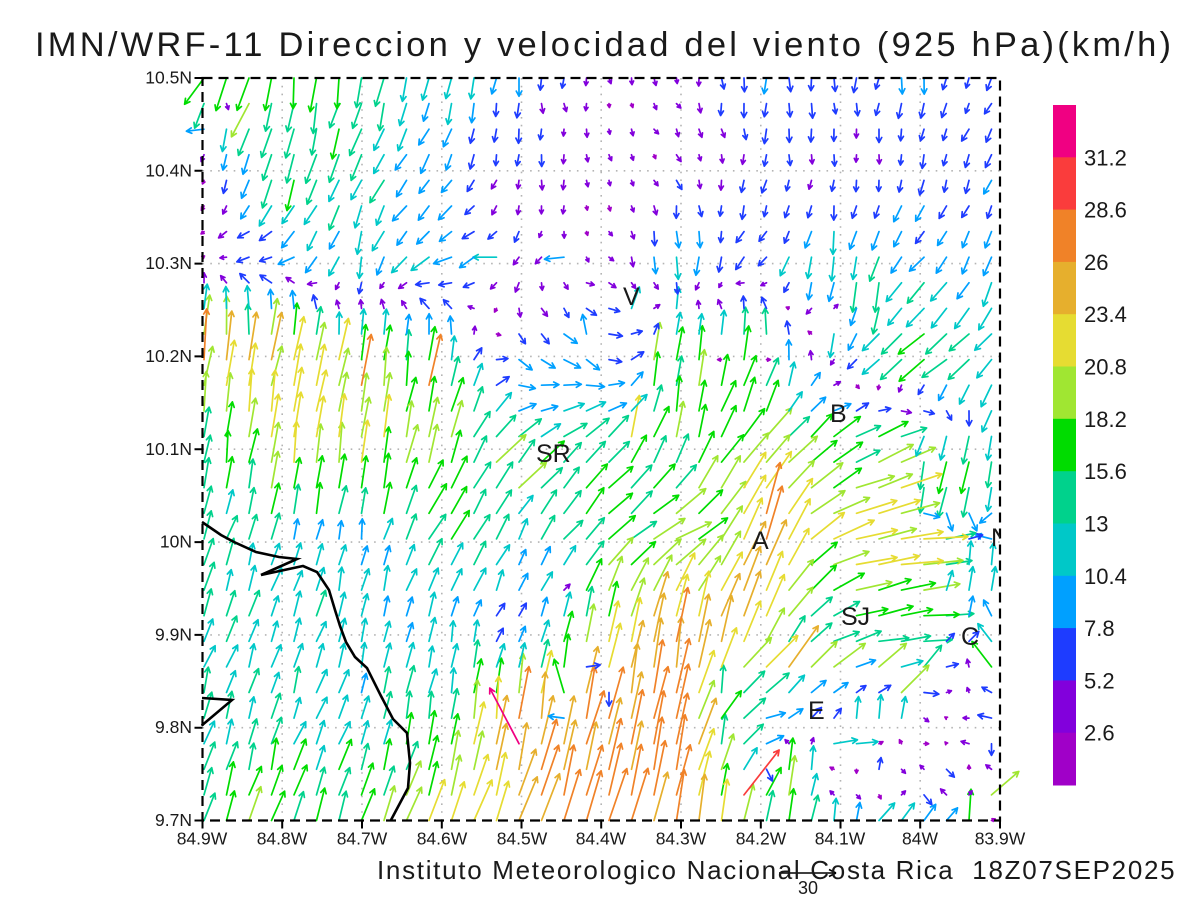 The height and width of the screenshot is (900, 1200). Describe the element at coordinates (761, 839) in the screenshot. I see `svg-text: 84.2W` at that location.